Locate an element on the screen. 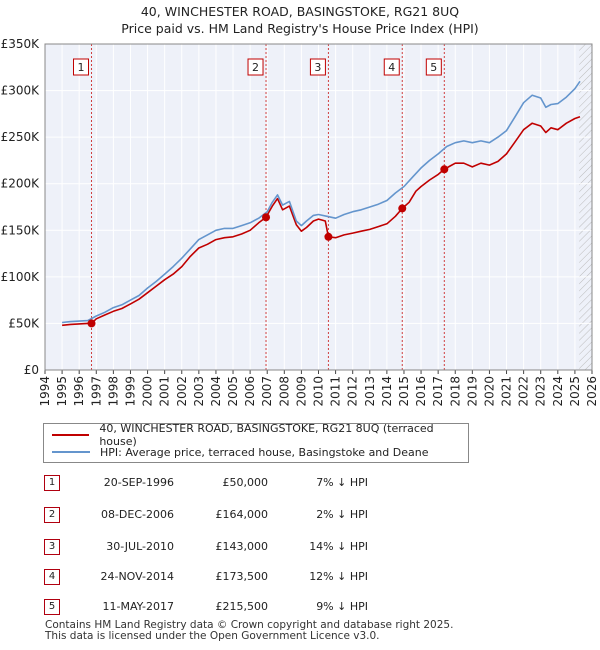 The height and width of the screenshot is (650, 600). forecast-hatch is located at coordinates (585, 207).